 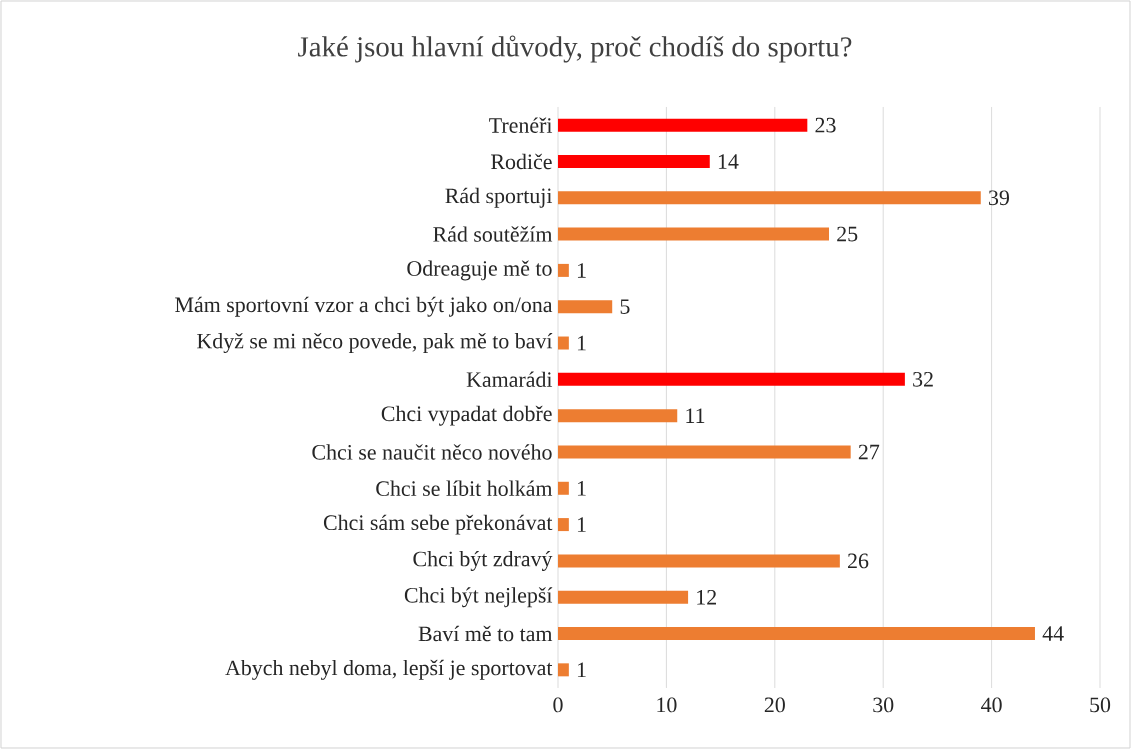 I want to click on x-tick-label: 0, so click(x=558, y=705).